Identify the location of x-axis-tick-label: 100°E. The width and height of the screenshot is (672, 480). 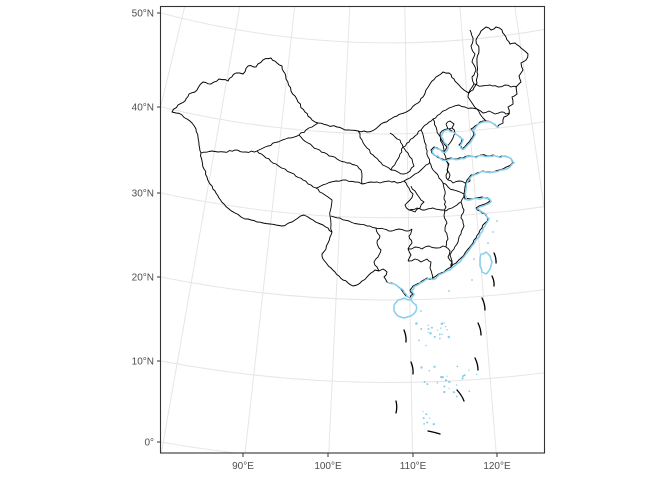
(328, 466).